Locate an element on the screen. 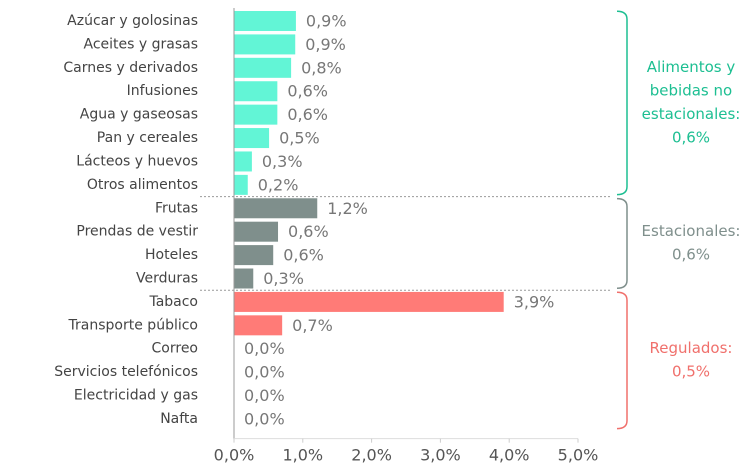 This screenshot has width=748, height=468. category-label: Agua y gaseosas is located at coordinates (139, 115).